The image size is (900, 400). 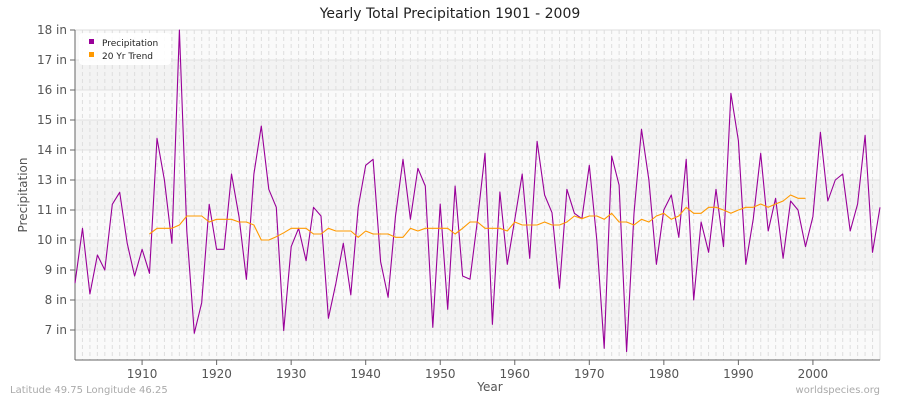 What do you see at coordinates (837, 390) in the screenshot?
I see `source-label: worldspecies.org` at bounding box center [837, 390].